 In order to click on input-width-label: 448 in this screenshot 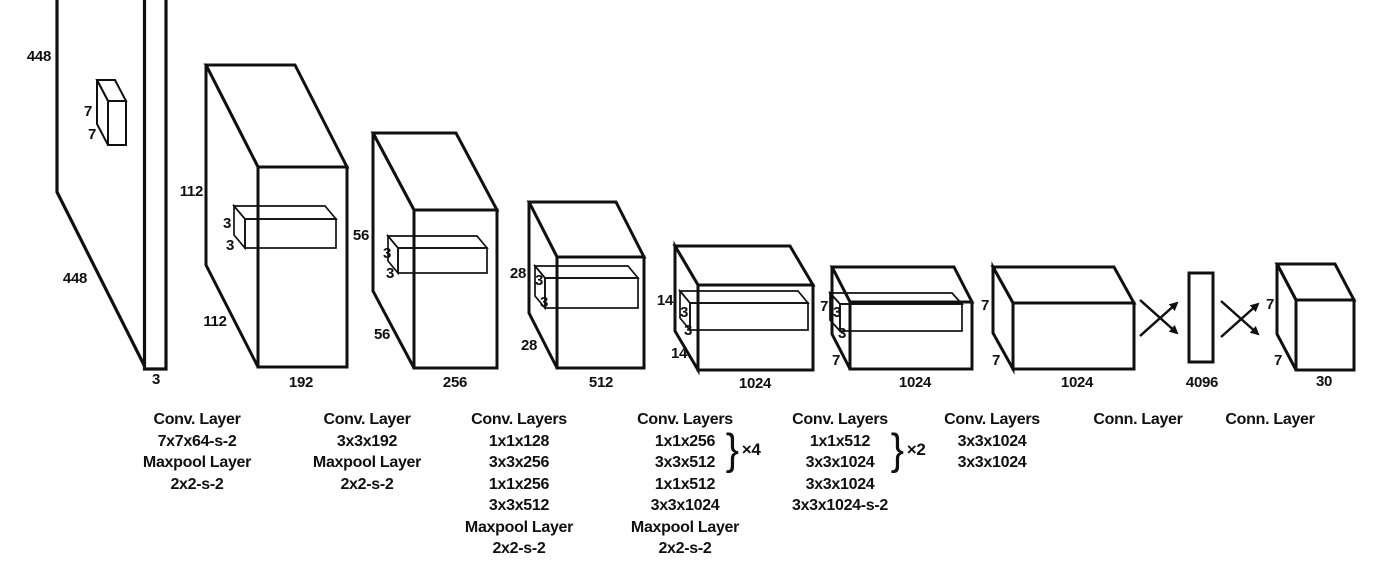, I will do `click(75, 278)`.